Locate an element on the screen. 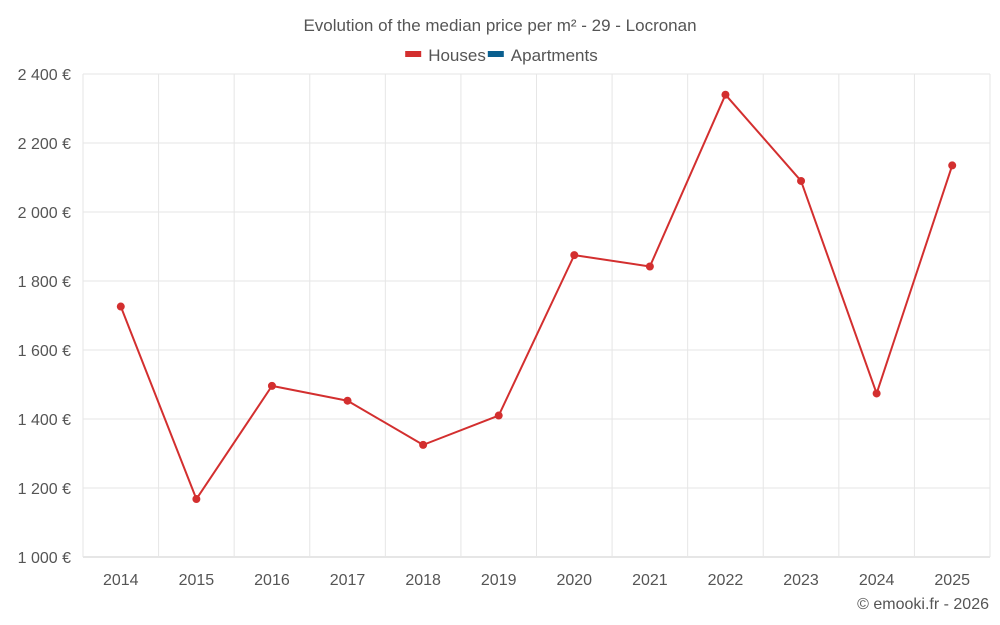  data-point-houses-2021 is located at coordinates (649, 266).